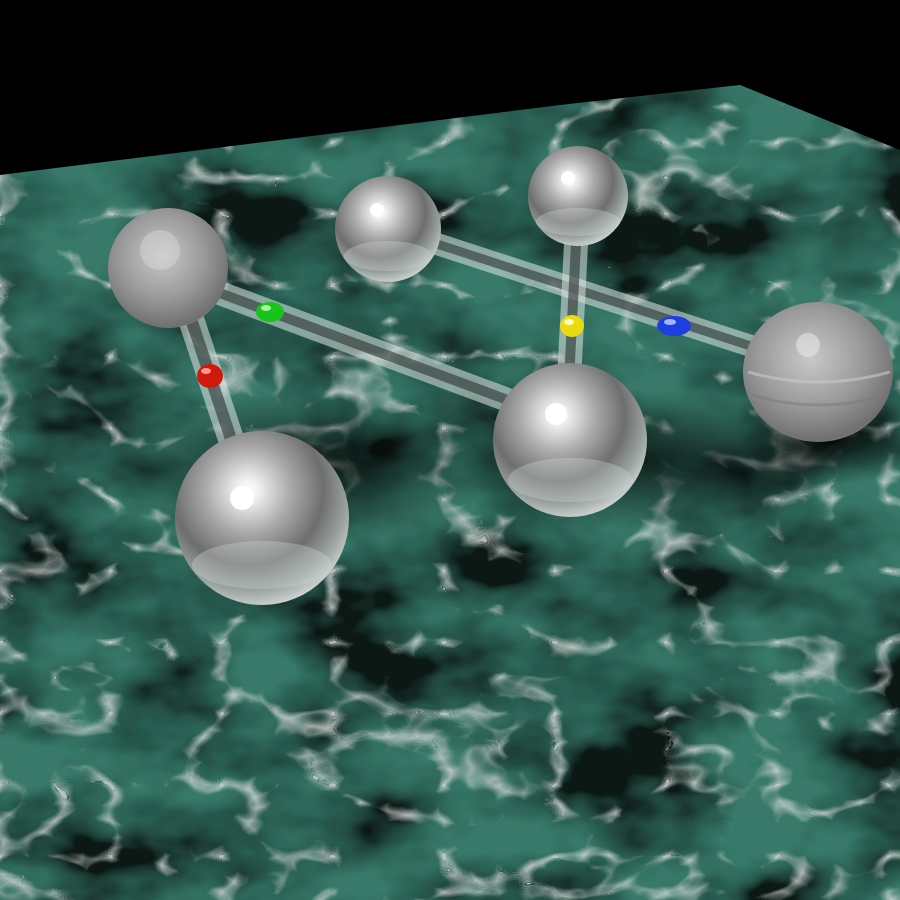  What do you see at coordinates (444, 345) in the screenshot?
I see `beads` at bounding box center [444, 345].